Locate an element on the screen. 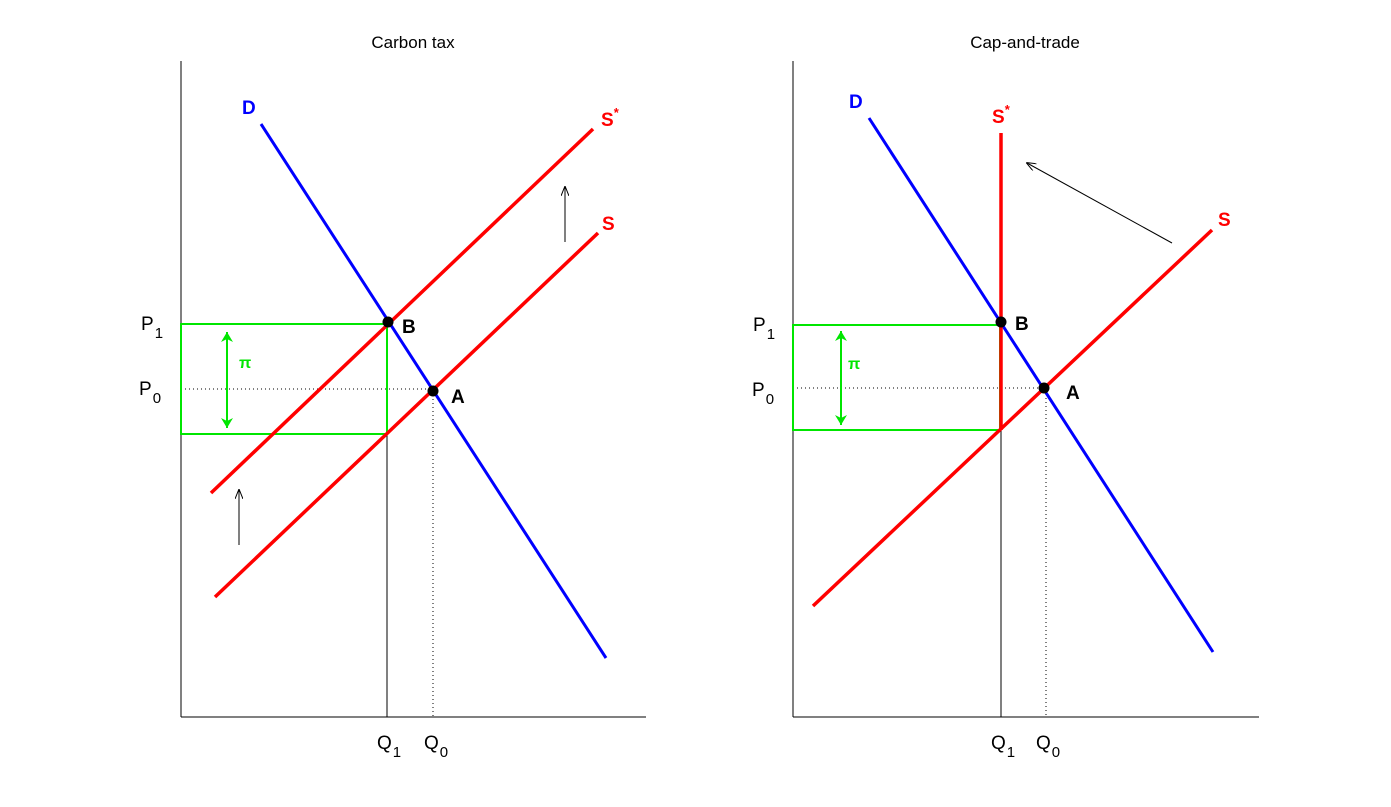 This screenshot has width=1391, height=807. panel-title: Carbon tax is located at coordinates (413, 42).